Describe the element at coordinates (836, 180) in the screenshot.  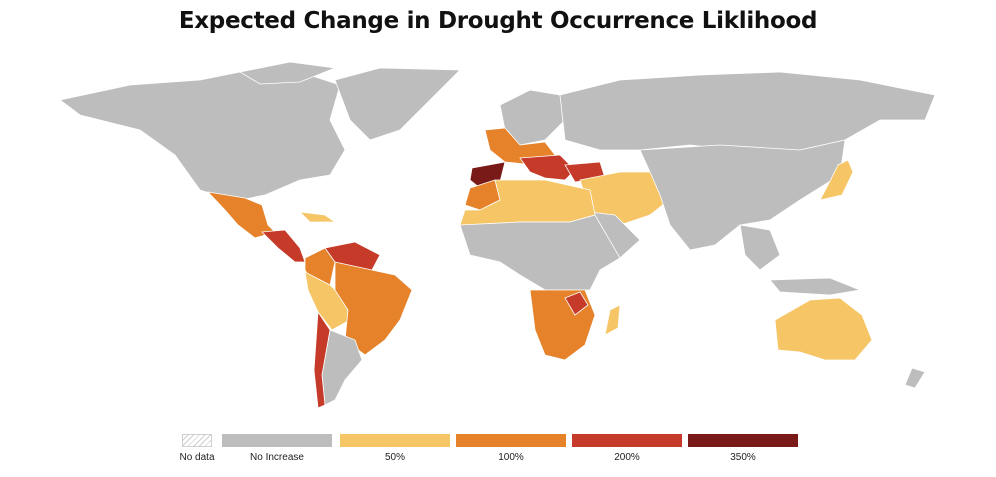
I see `region-japan` at that location.